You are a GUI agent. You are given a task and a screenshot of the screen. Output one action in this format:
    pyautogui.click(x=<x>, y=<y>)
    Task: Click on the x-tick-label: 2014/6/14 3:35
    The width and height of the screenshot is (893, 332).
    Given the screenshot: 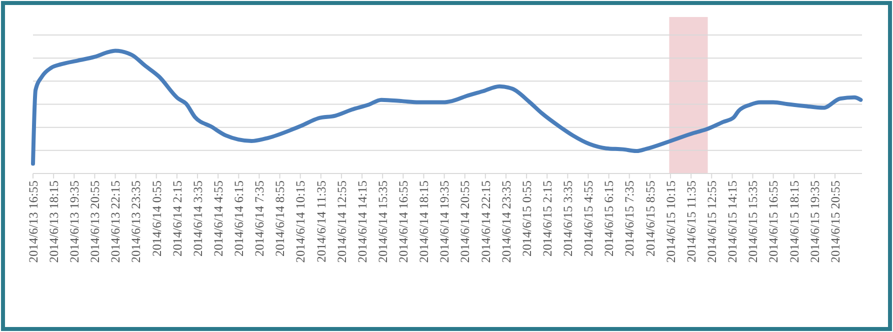 What is the action you would take?
    pyautogui.click(x=197, y=218)
    